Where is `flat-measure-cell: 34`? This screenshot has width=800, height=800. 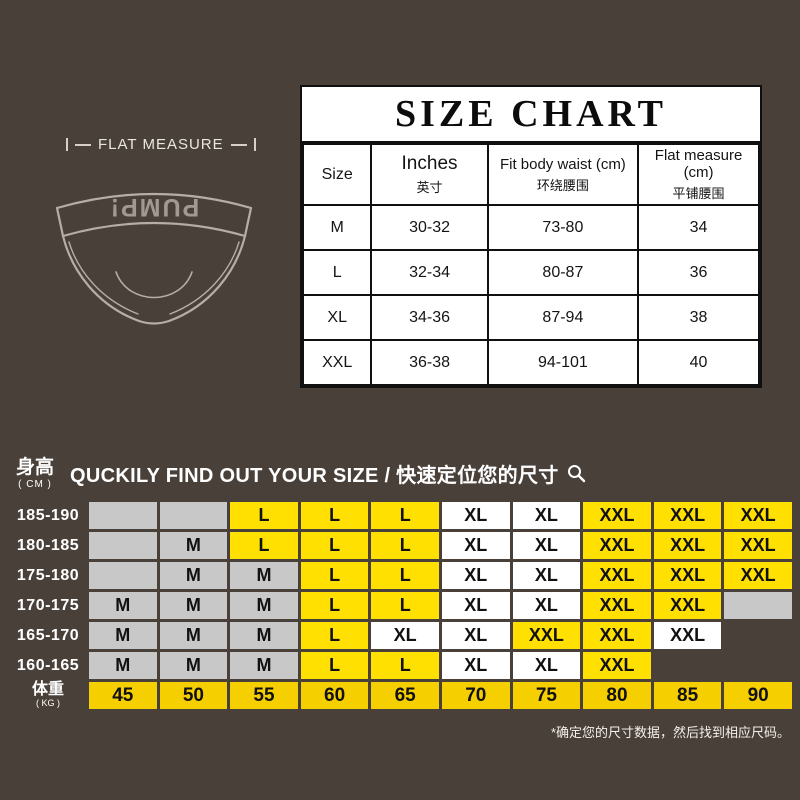 flat-measure-cell: 34 is located at coordinates (698, 227).